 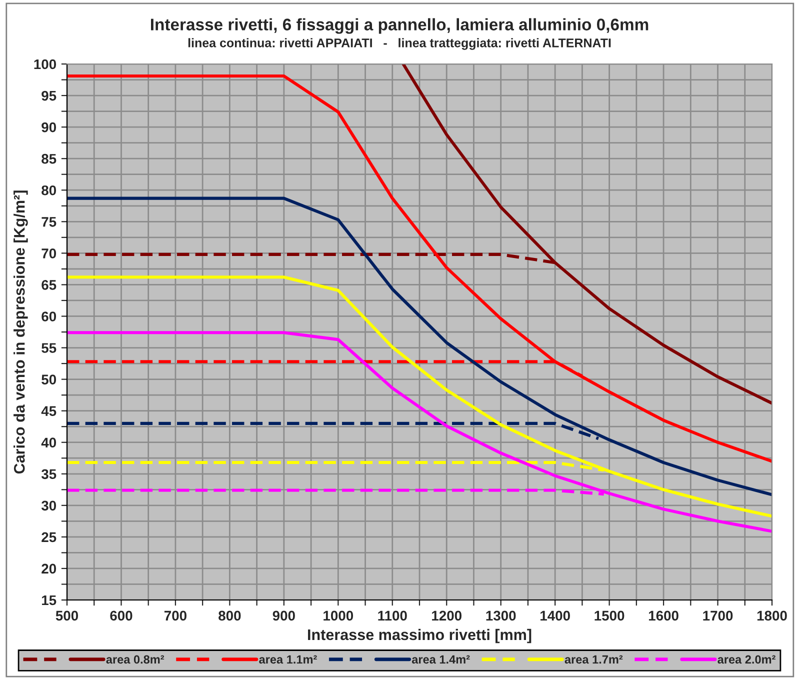 I want to click on x-tick-label: 1800, so click(x=772, y=615).